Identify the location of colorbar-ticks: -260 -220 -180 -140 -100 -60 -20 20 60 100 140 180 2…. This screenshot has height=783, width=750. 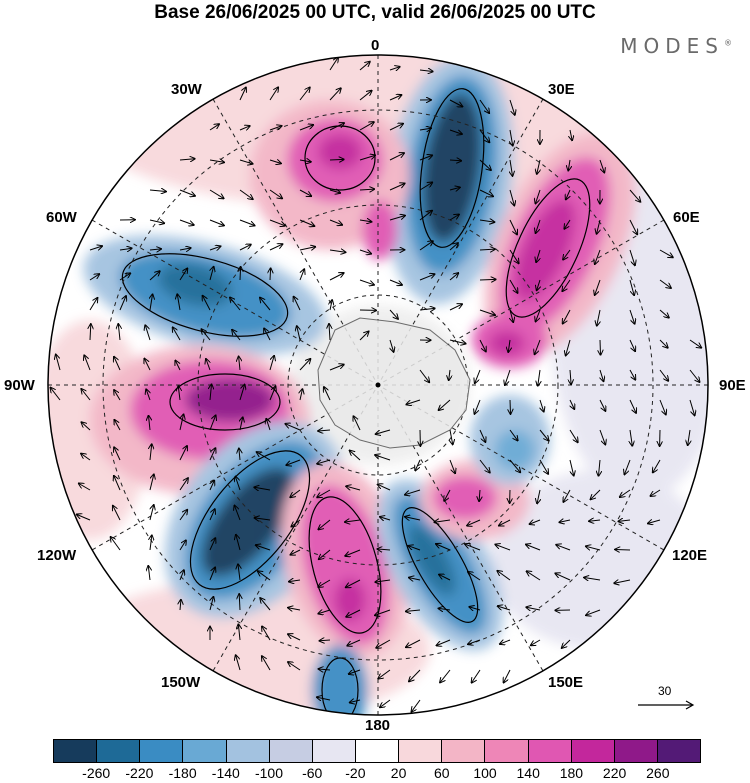
(377, 774).